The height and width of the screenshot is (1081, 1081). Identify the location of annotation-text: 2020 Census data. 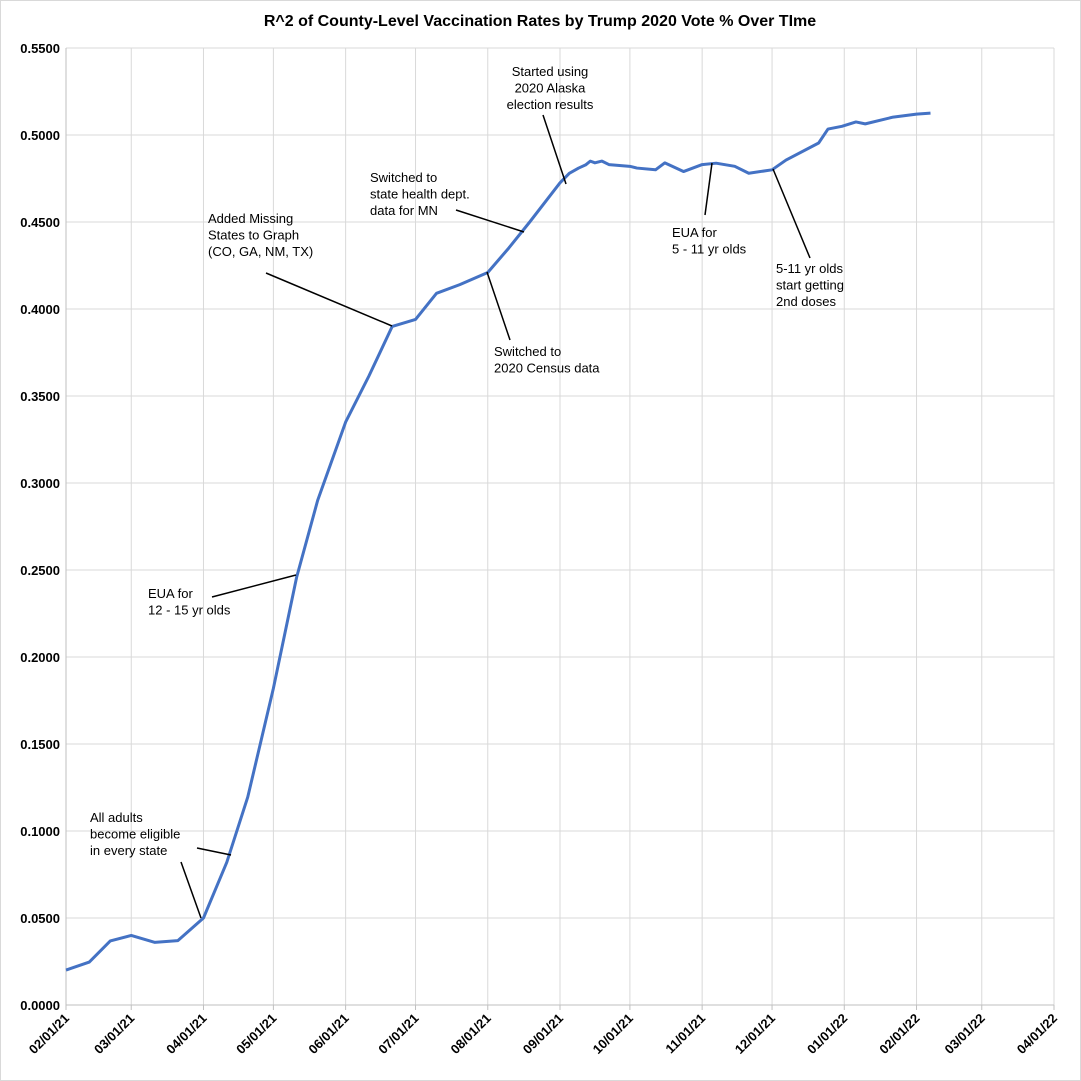
(547, 368).